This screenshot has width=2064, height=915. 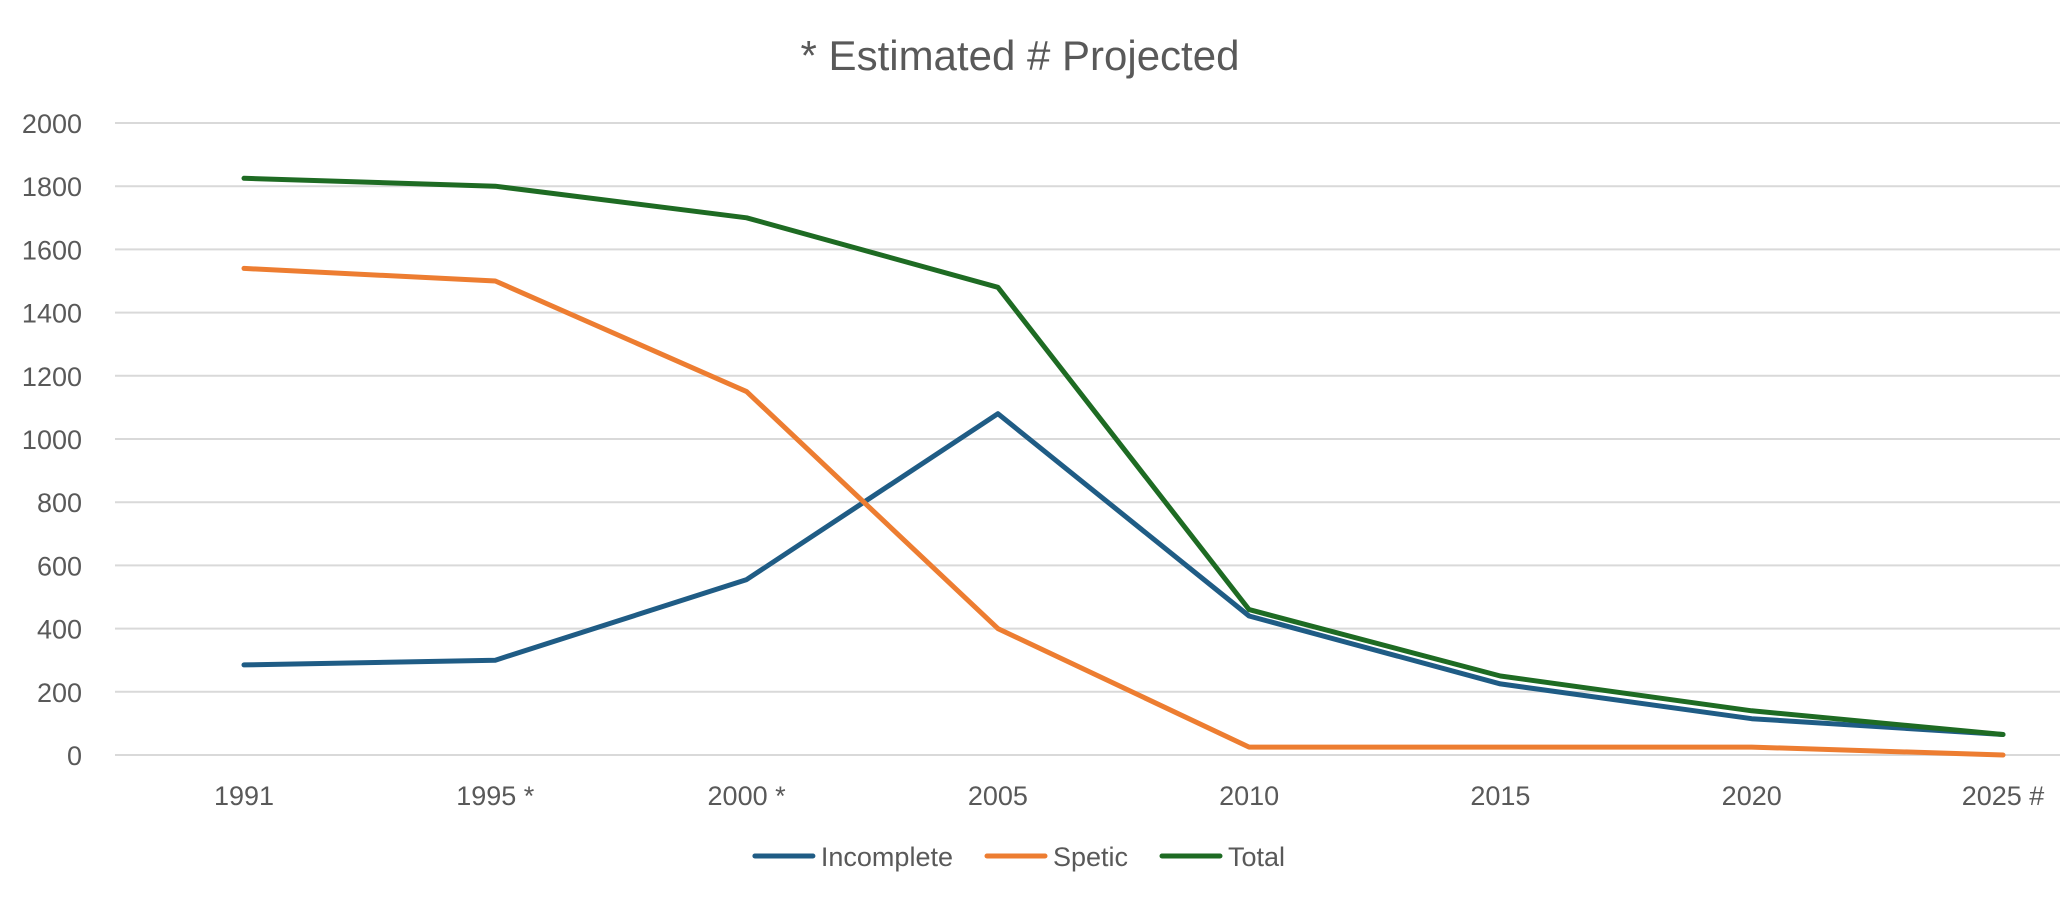 What do you see at coordinates (59, 630) in the screenshot?
I see `y-tick-label: 400` at bounding box center [59, 630].